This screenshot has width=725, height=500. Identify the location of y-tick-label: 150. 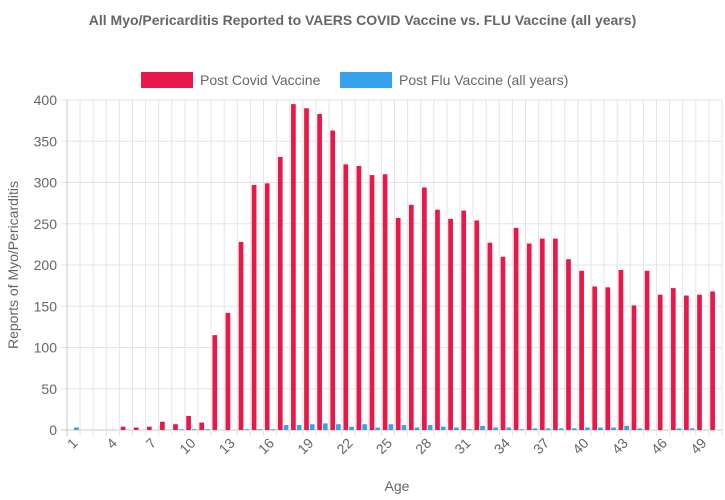
(46, 306).